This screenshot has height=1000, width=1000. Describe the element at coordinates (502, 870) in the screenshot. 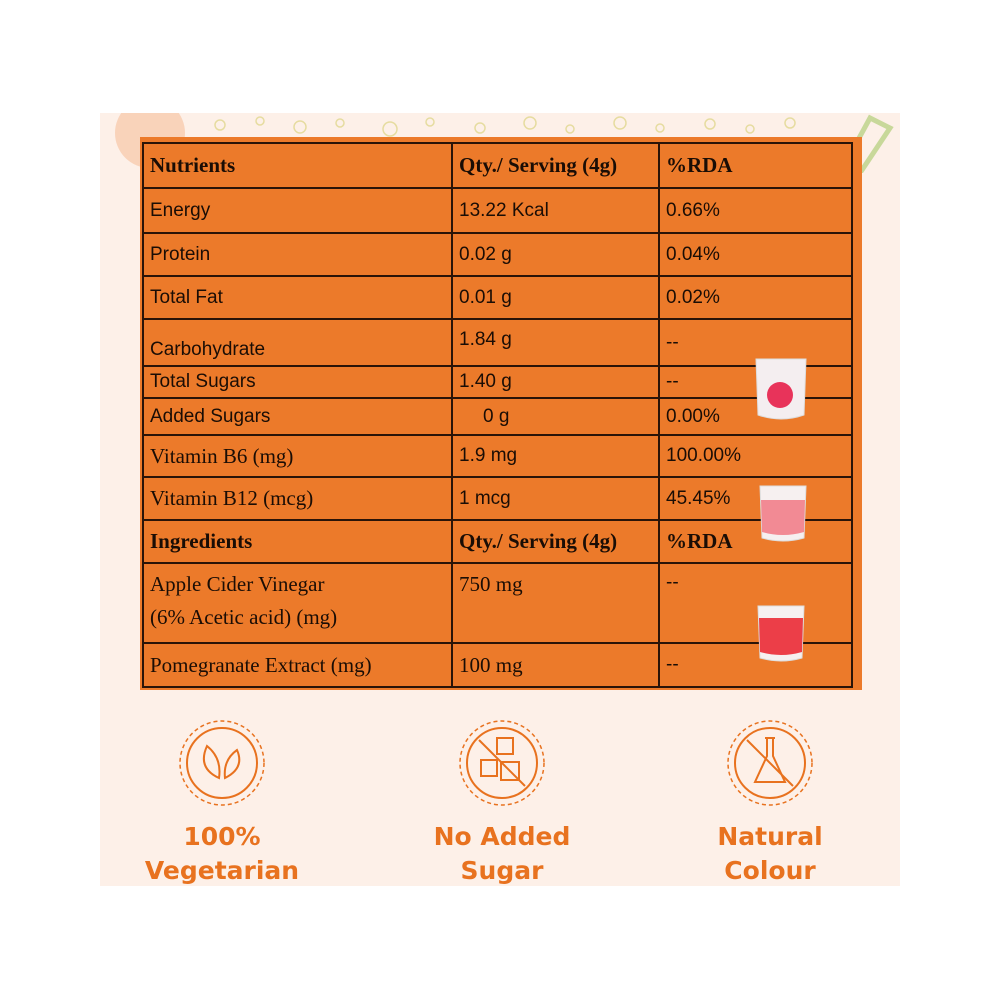

I see `badge-line2: Sugar` at that location.